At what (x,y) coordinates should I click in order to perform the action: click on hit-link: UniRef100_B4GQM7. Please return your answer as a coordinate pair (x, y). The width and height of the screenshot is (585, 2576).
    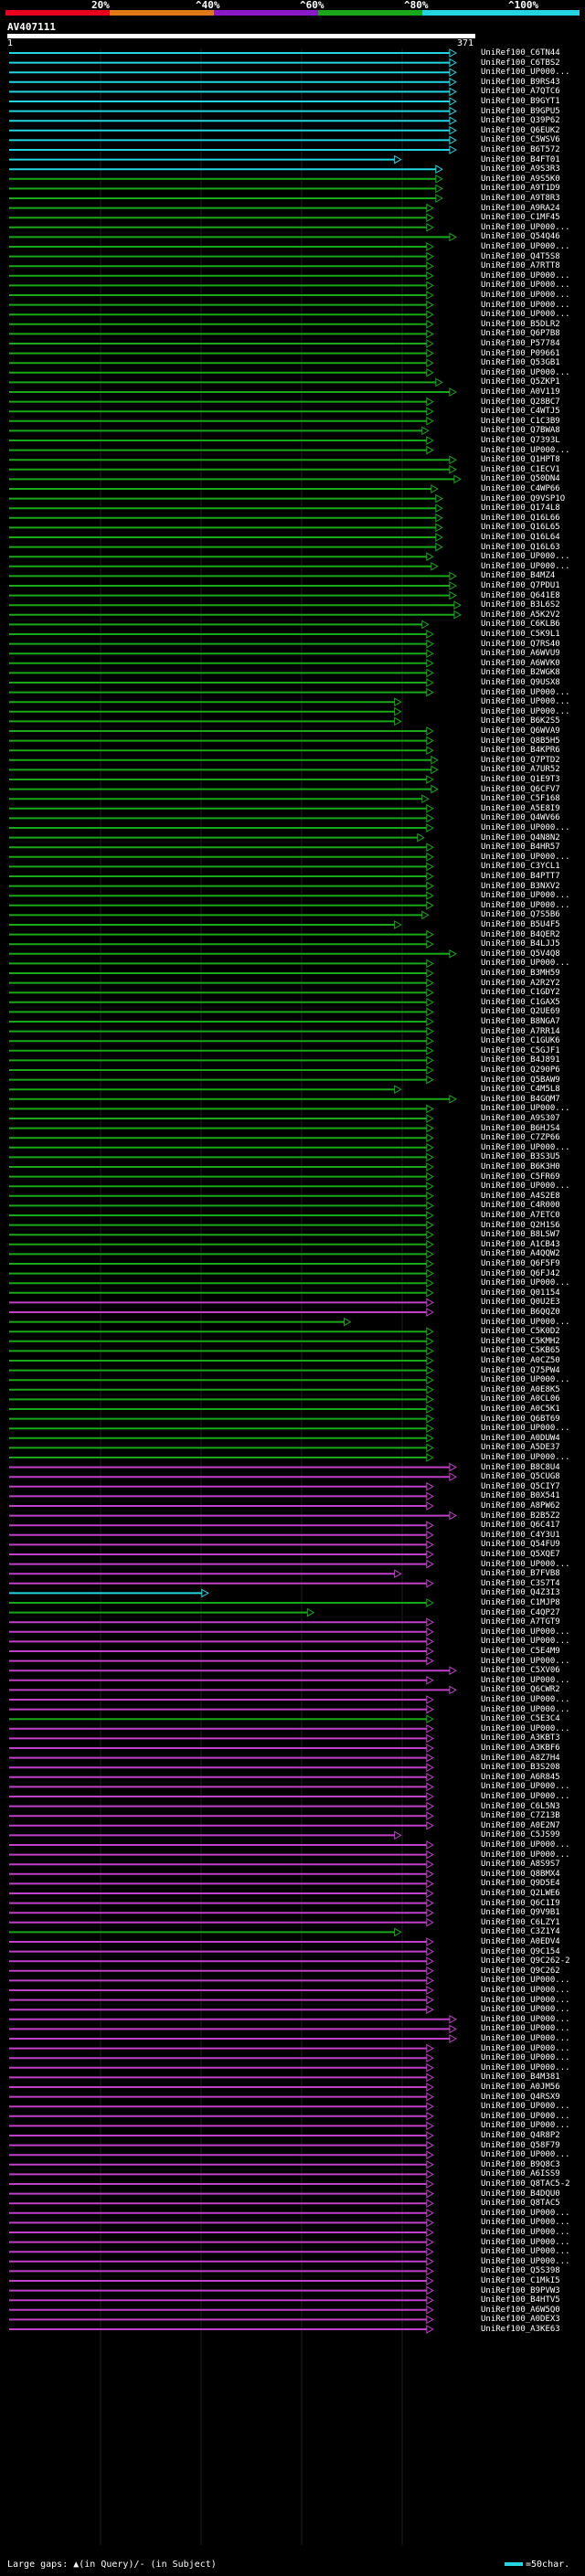
    Looking at the image, I should click on (520, 1099).